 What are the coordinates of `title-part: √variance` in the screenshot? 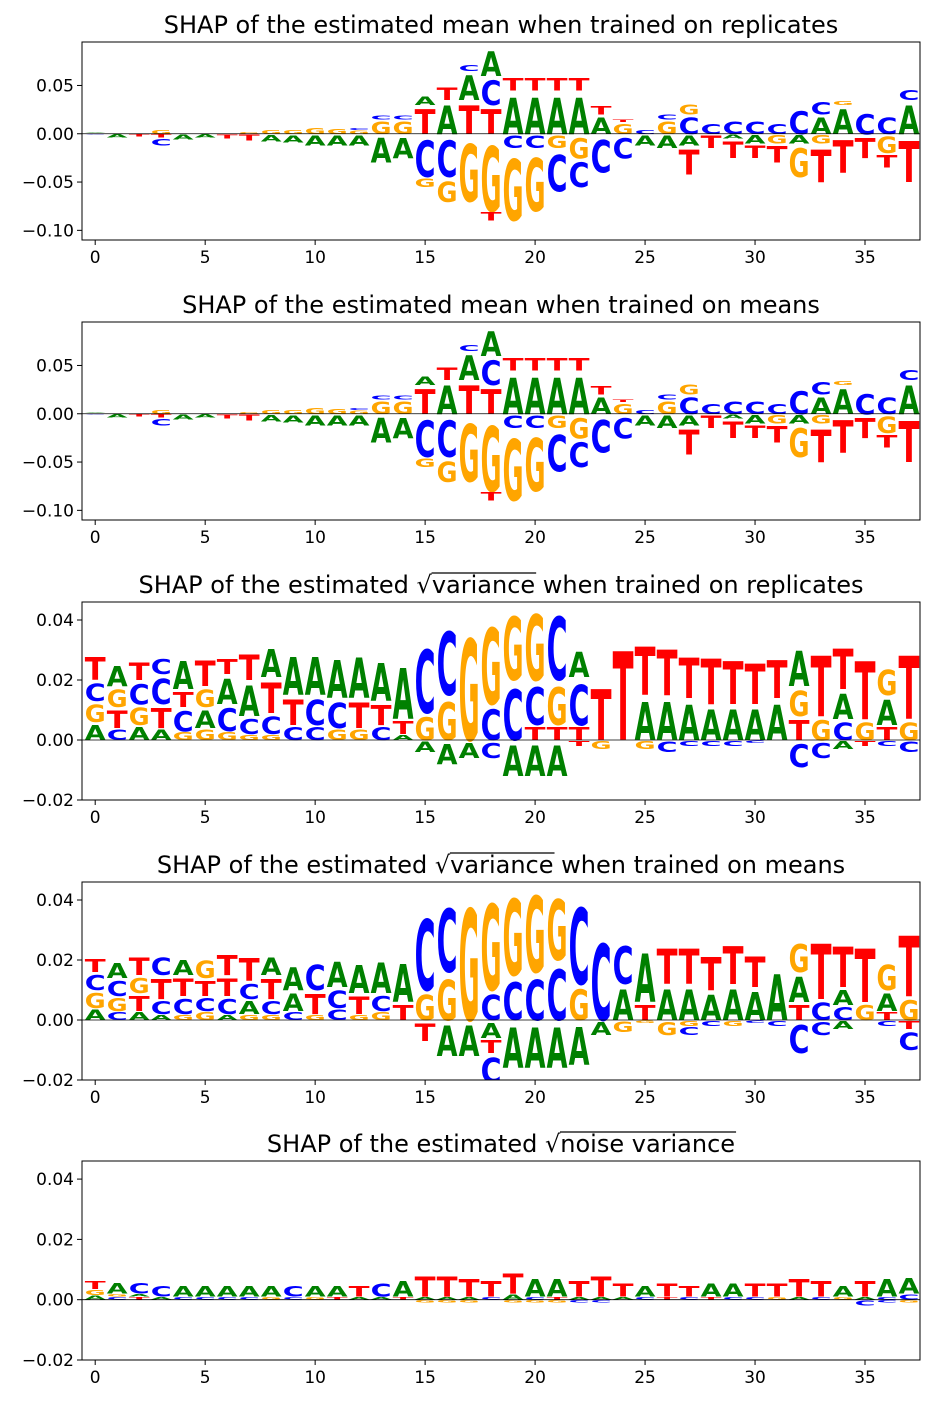 It's located at (494, 865).